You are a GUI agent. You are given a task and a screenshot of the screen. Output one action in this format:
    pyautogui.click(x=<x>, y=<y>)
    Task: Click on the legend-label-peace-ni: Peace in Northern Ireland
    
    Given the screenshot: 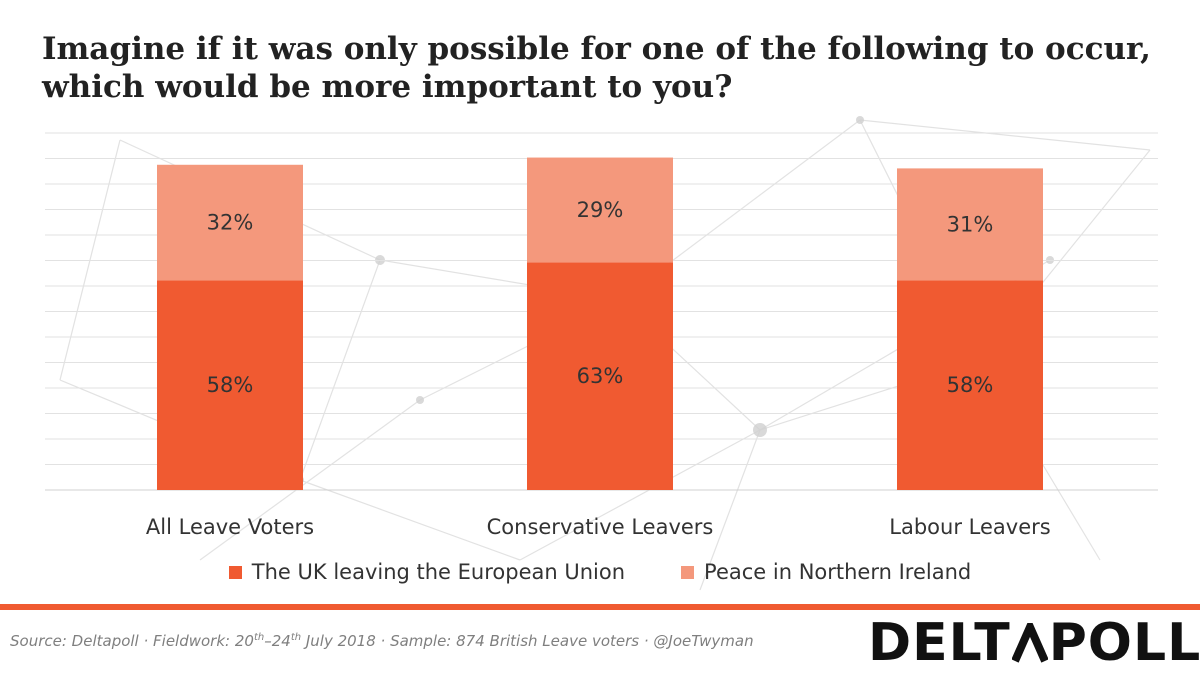 What is the action you would take?
    pyautogui.click(x=838, y=572)
    